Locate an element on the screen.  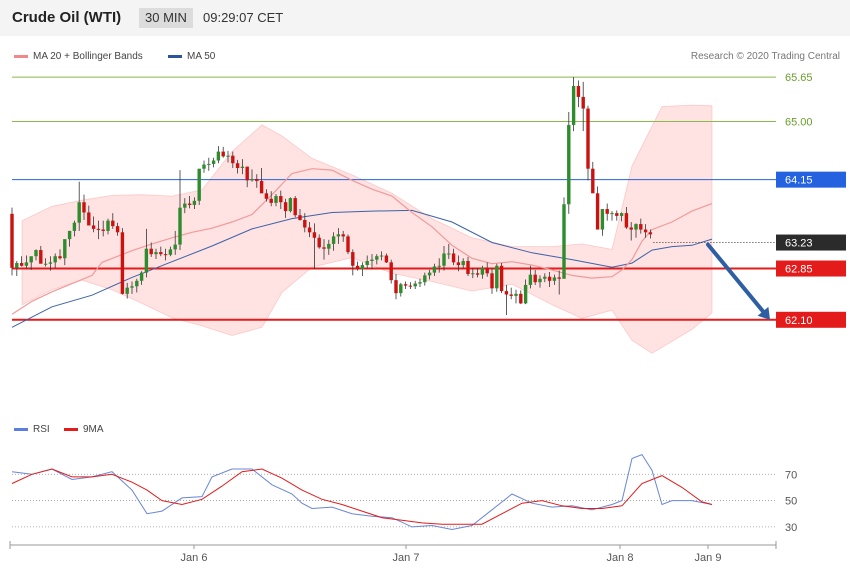
rsi-tick-70: 70 is located at coordinates (791, 475).